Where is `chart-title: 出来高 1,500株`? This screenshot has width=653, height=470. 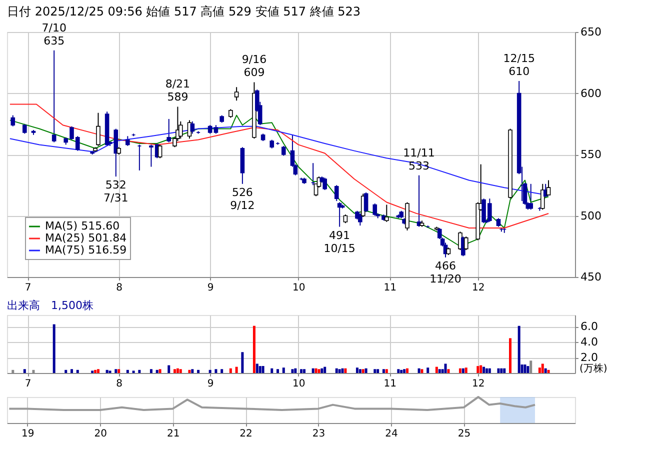
chart-title: 出来高 1,500株 is located at coordinates (50, 305).